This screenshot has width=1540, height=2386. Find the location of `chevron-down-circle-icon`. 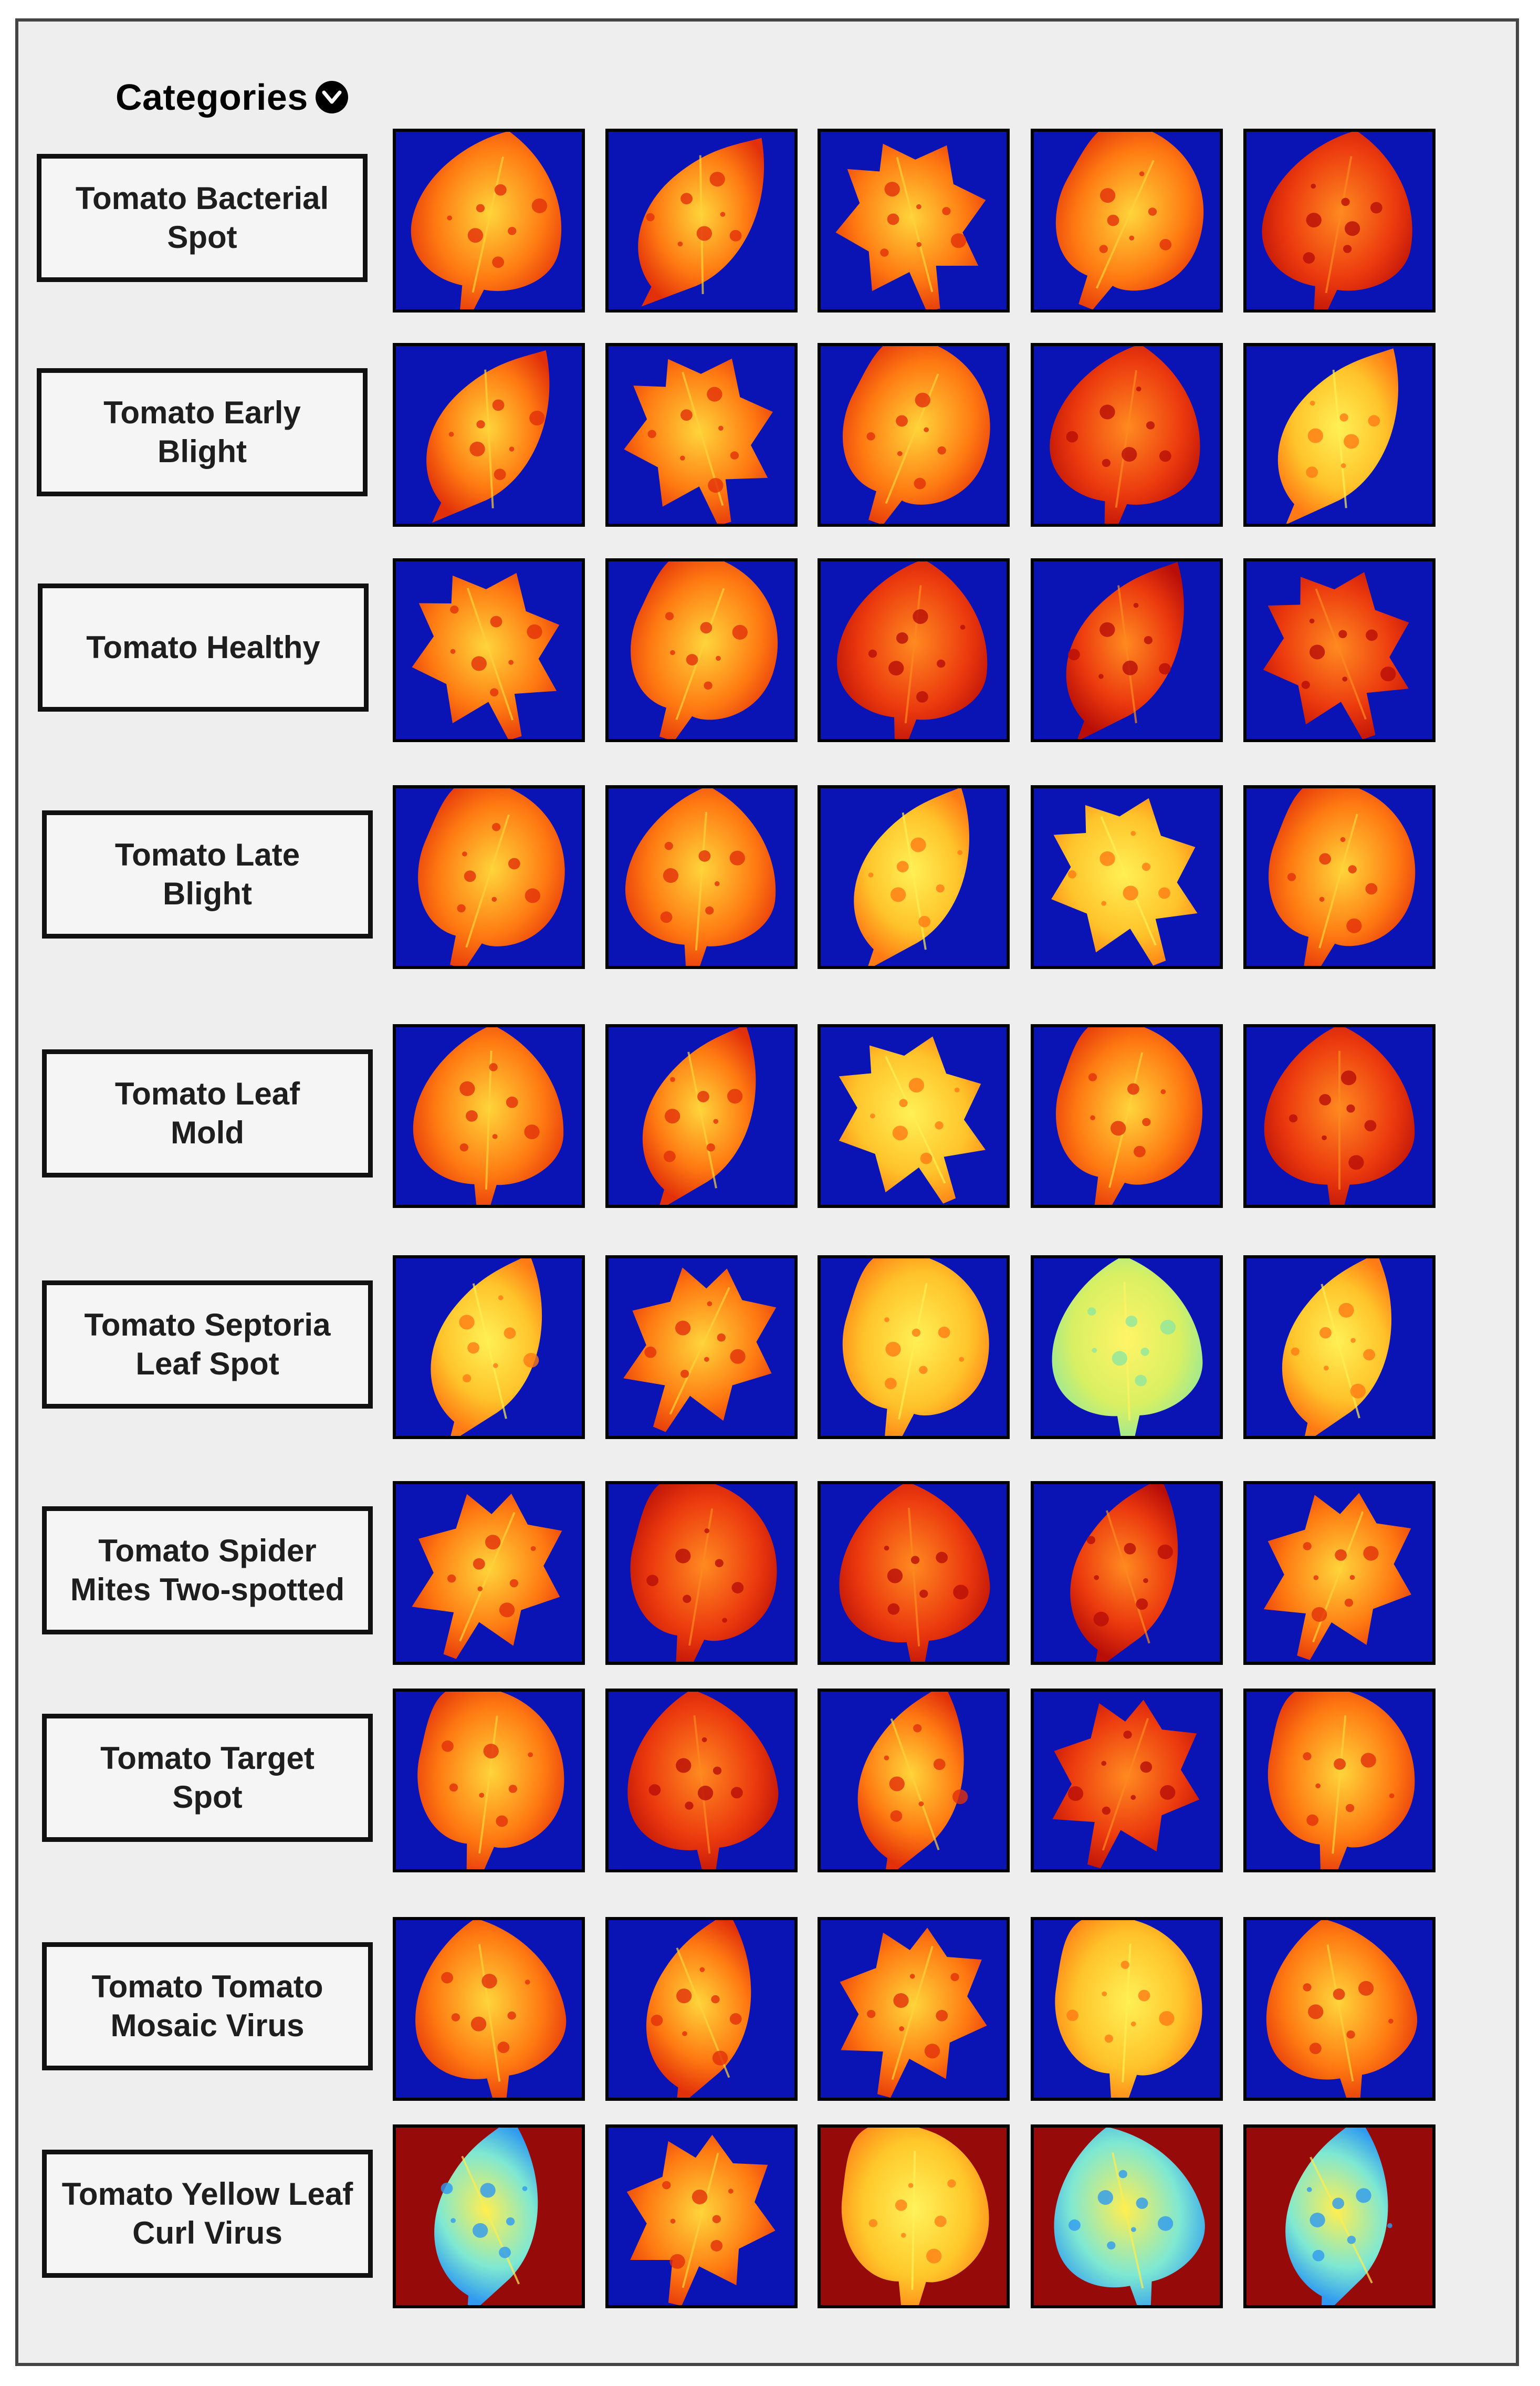

chevron-down-circle-icon is located at coordinates (331, 97).